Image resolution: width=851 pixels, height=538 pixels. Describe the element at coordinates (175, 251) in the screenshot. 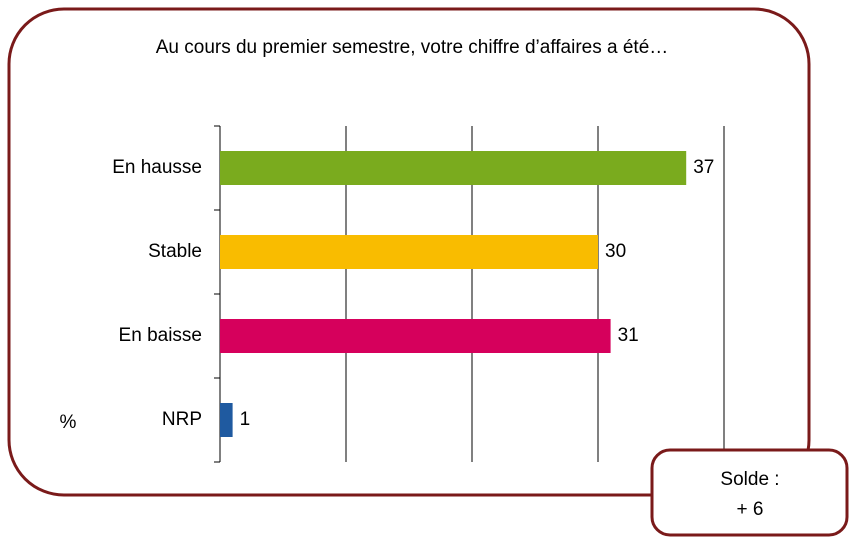

I see `y-tick-label: Stable` at that location.